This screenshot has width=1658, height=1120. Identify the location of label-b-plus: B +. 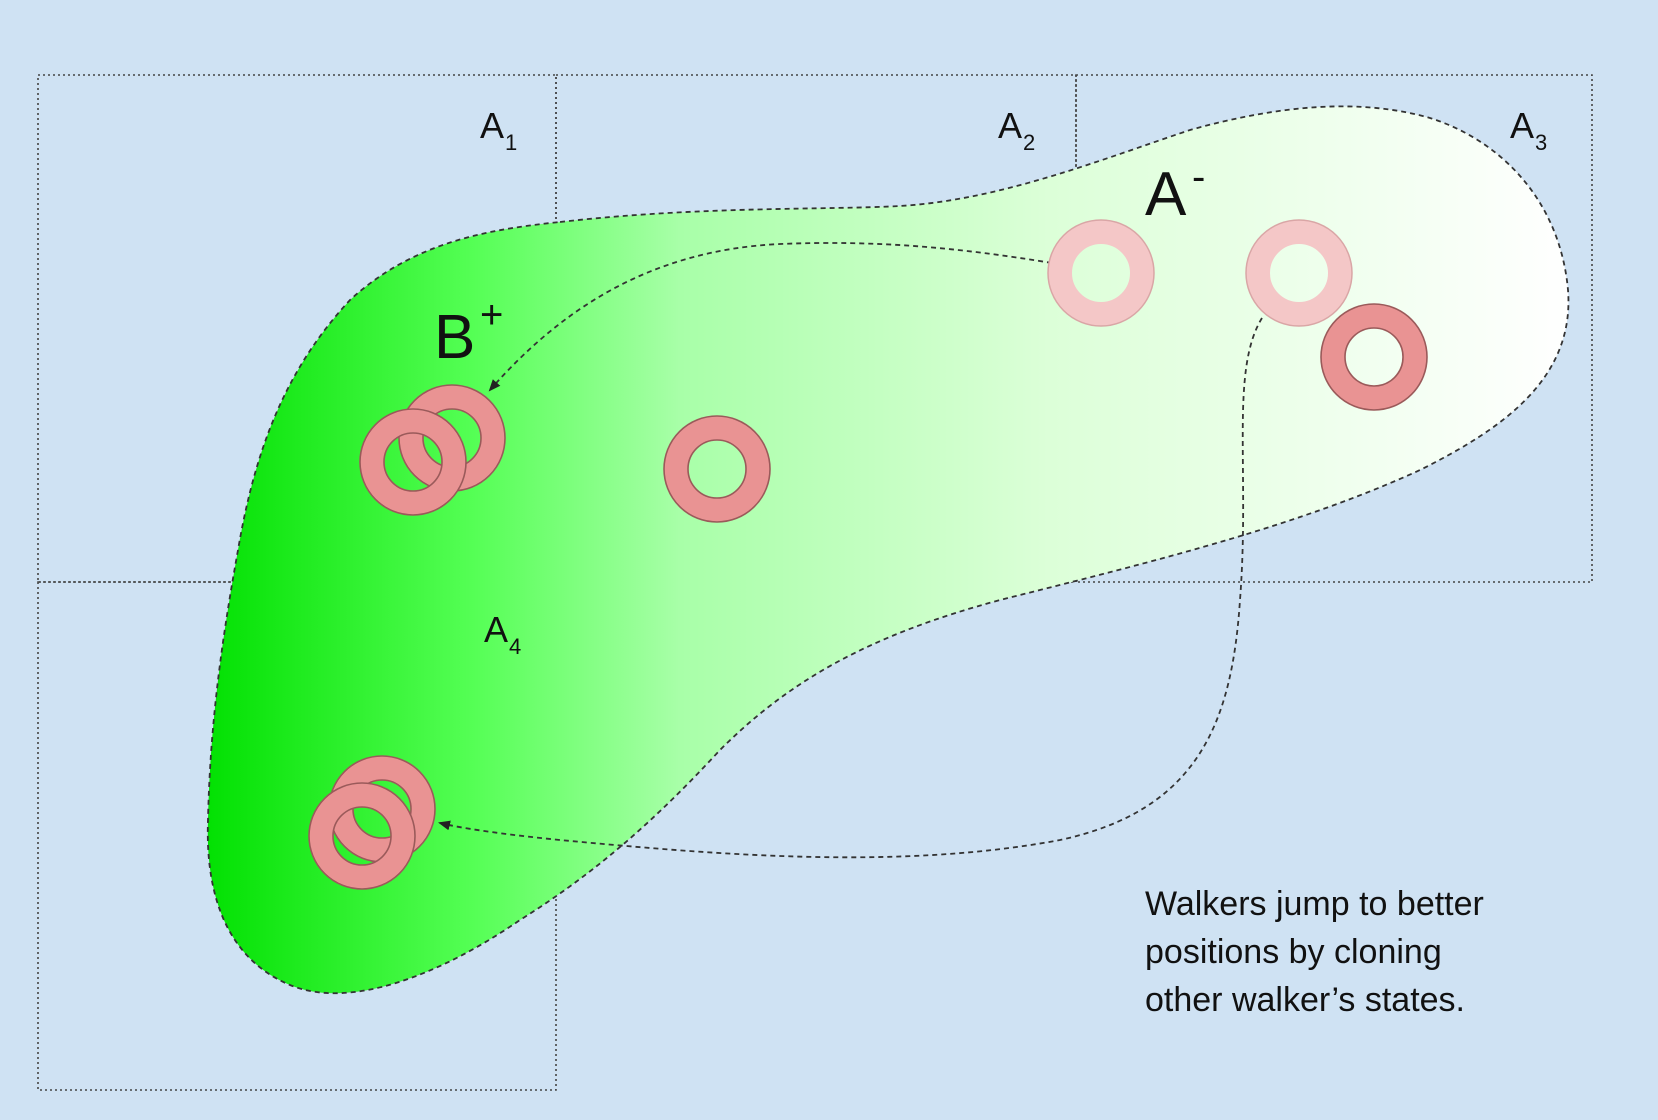
(468, 332).